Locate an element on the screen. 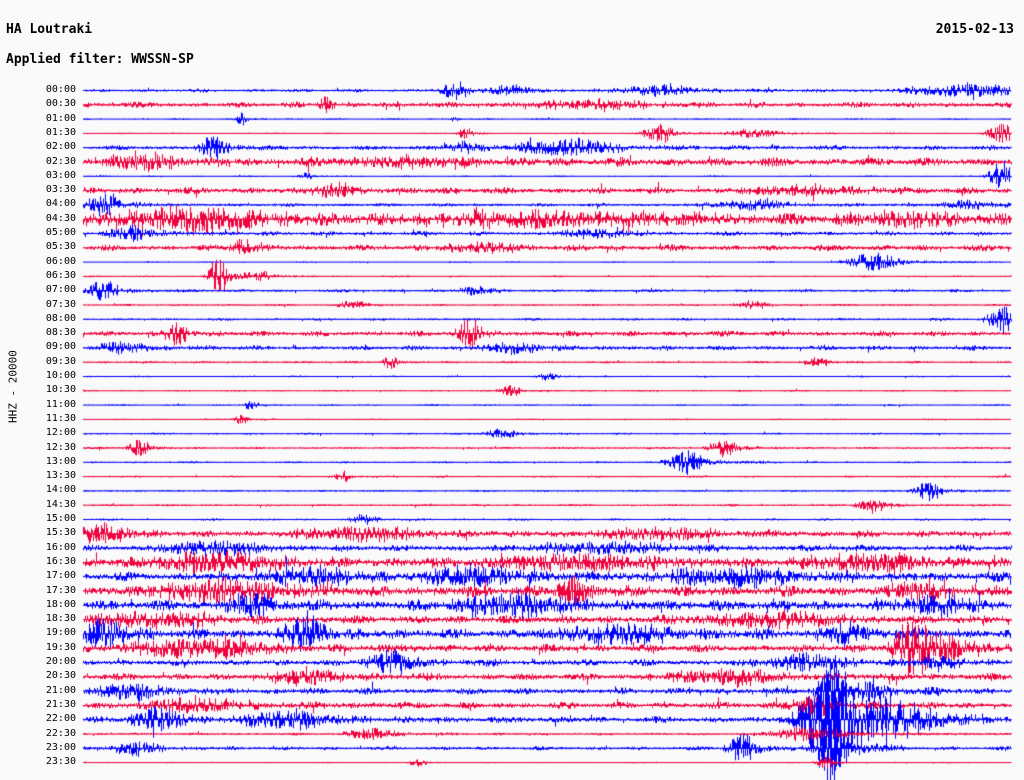  time-tick-label: 06:00 is located at coordinates (60, 261).